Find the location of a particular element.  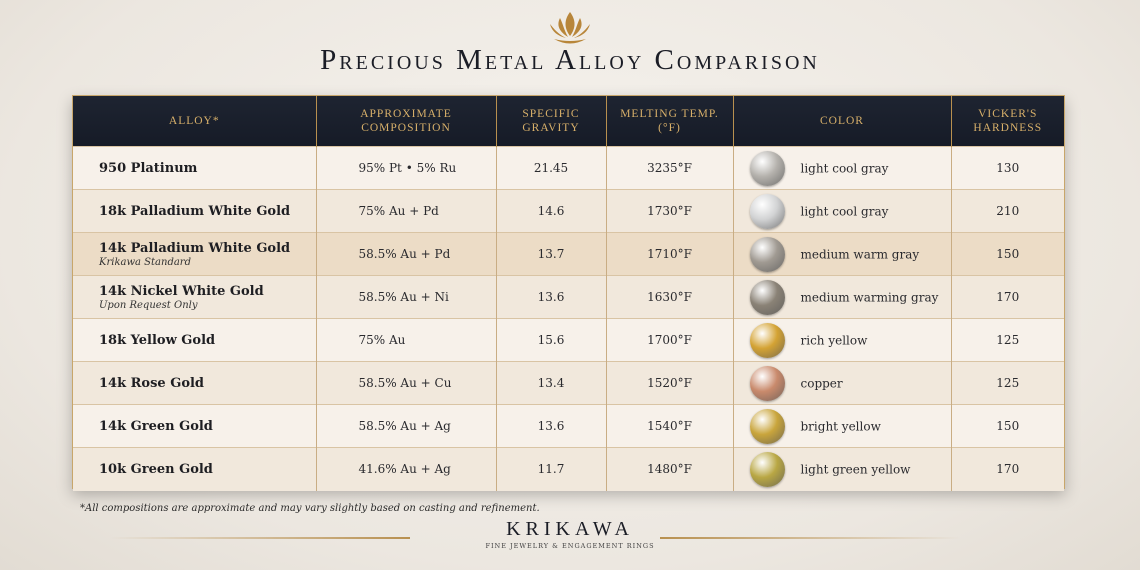

cell-alloy: 18k Yellow Gold is located at coordinates (195, 340).